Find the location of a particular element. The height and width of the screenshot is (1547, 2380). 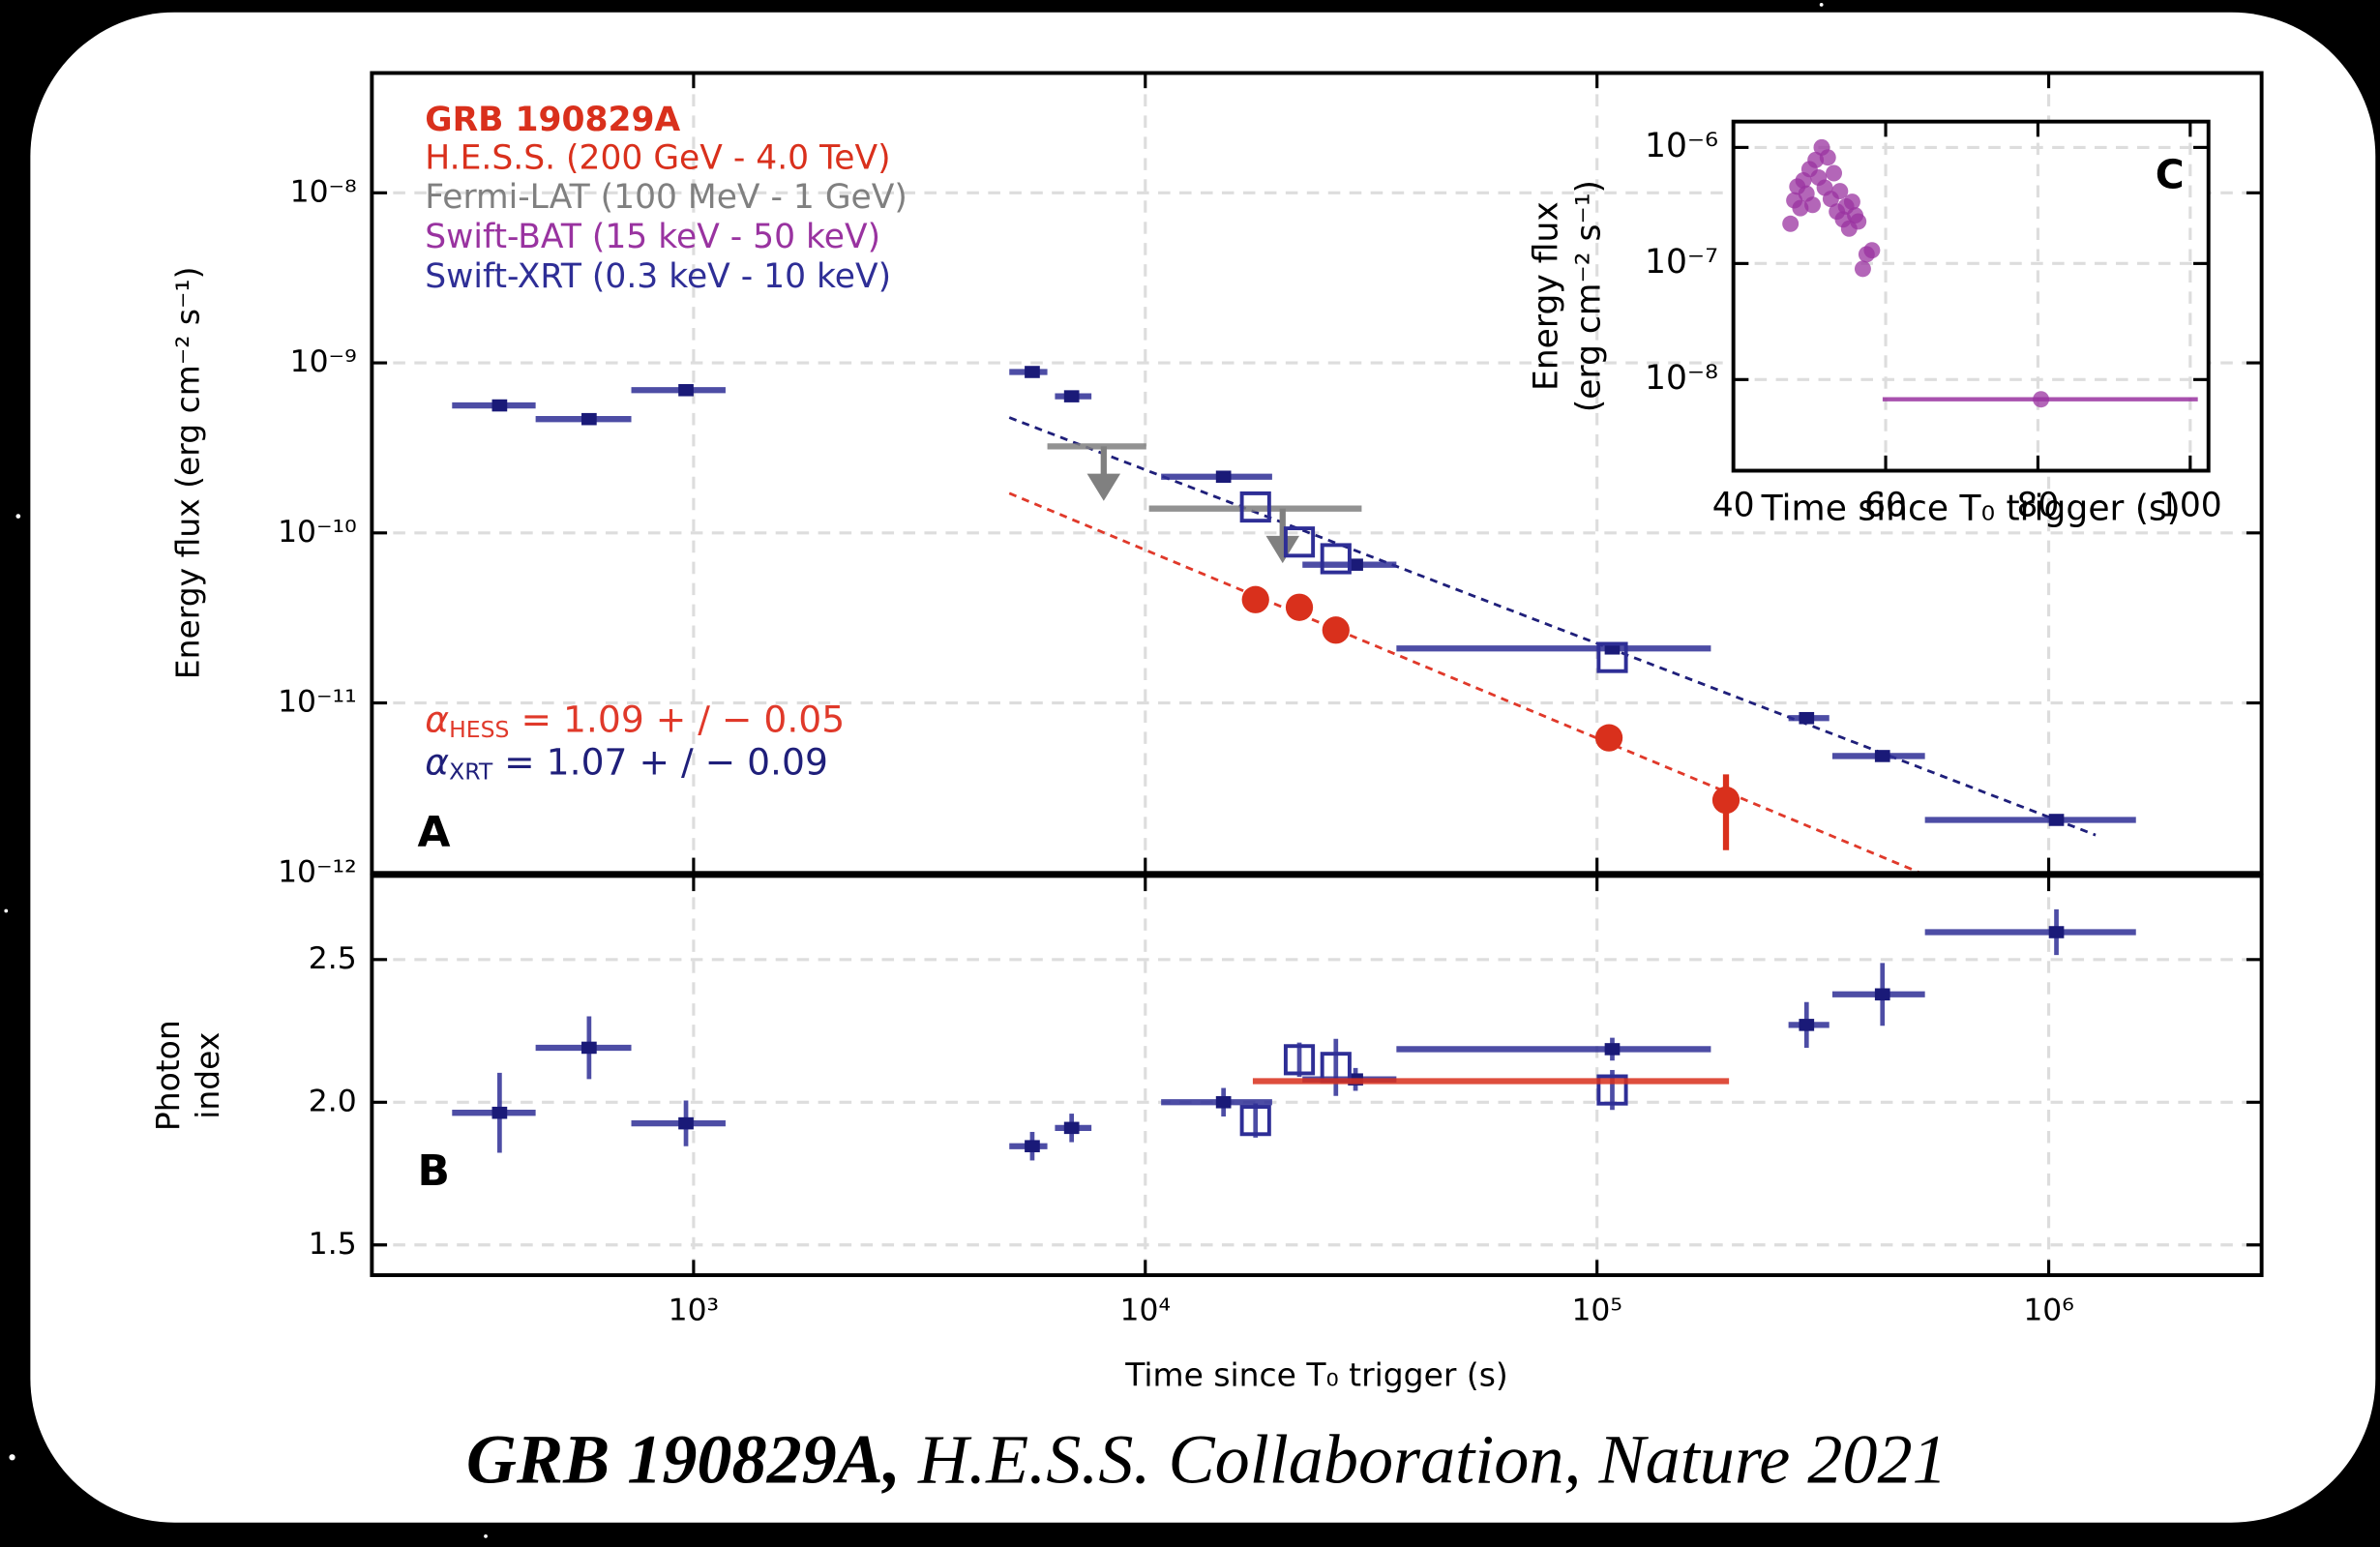

fit-subscript: HESS is located at coordinates (479, 729).